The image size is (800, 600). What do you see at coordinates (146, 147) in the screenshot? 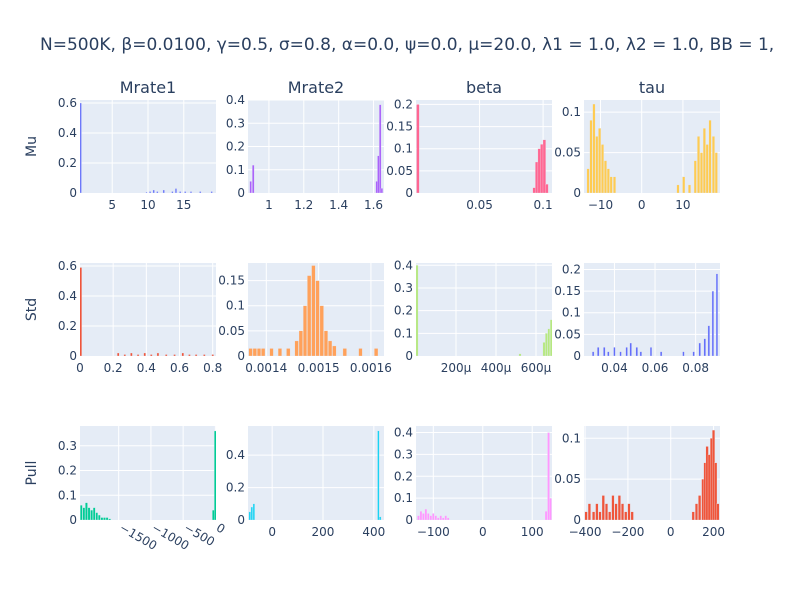
I see `panel-mu-mrate1-bars` at bounding box center [146, 147].